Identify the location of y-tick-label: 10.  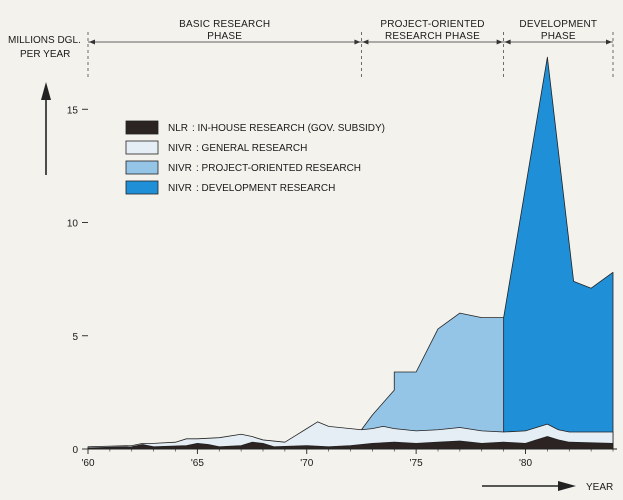
(73, 224).